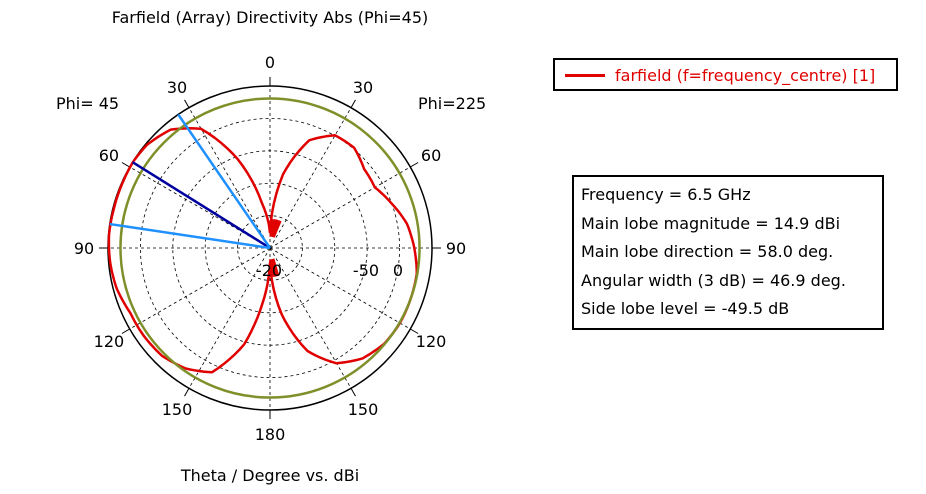 The height and width of the screenshot is (494, 926). Describe the element at coordinates (270, 434) in the screenshot. I see `angle-tick-label: 180` at that location.